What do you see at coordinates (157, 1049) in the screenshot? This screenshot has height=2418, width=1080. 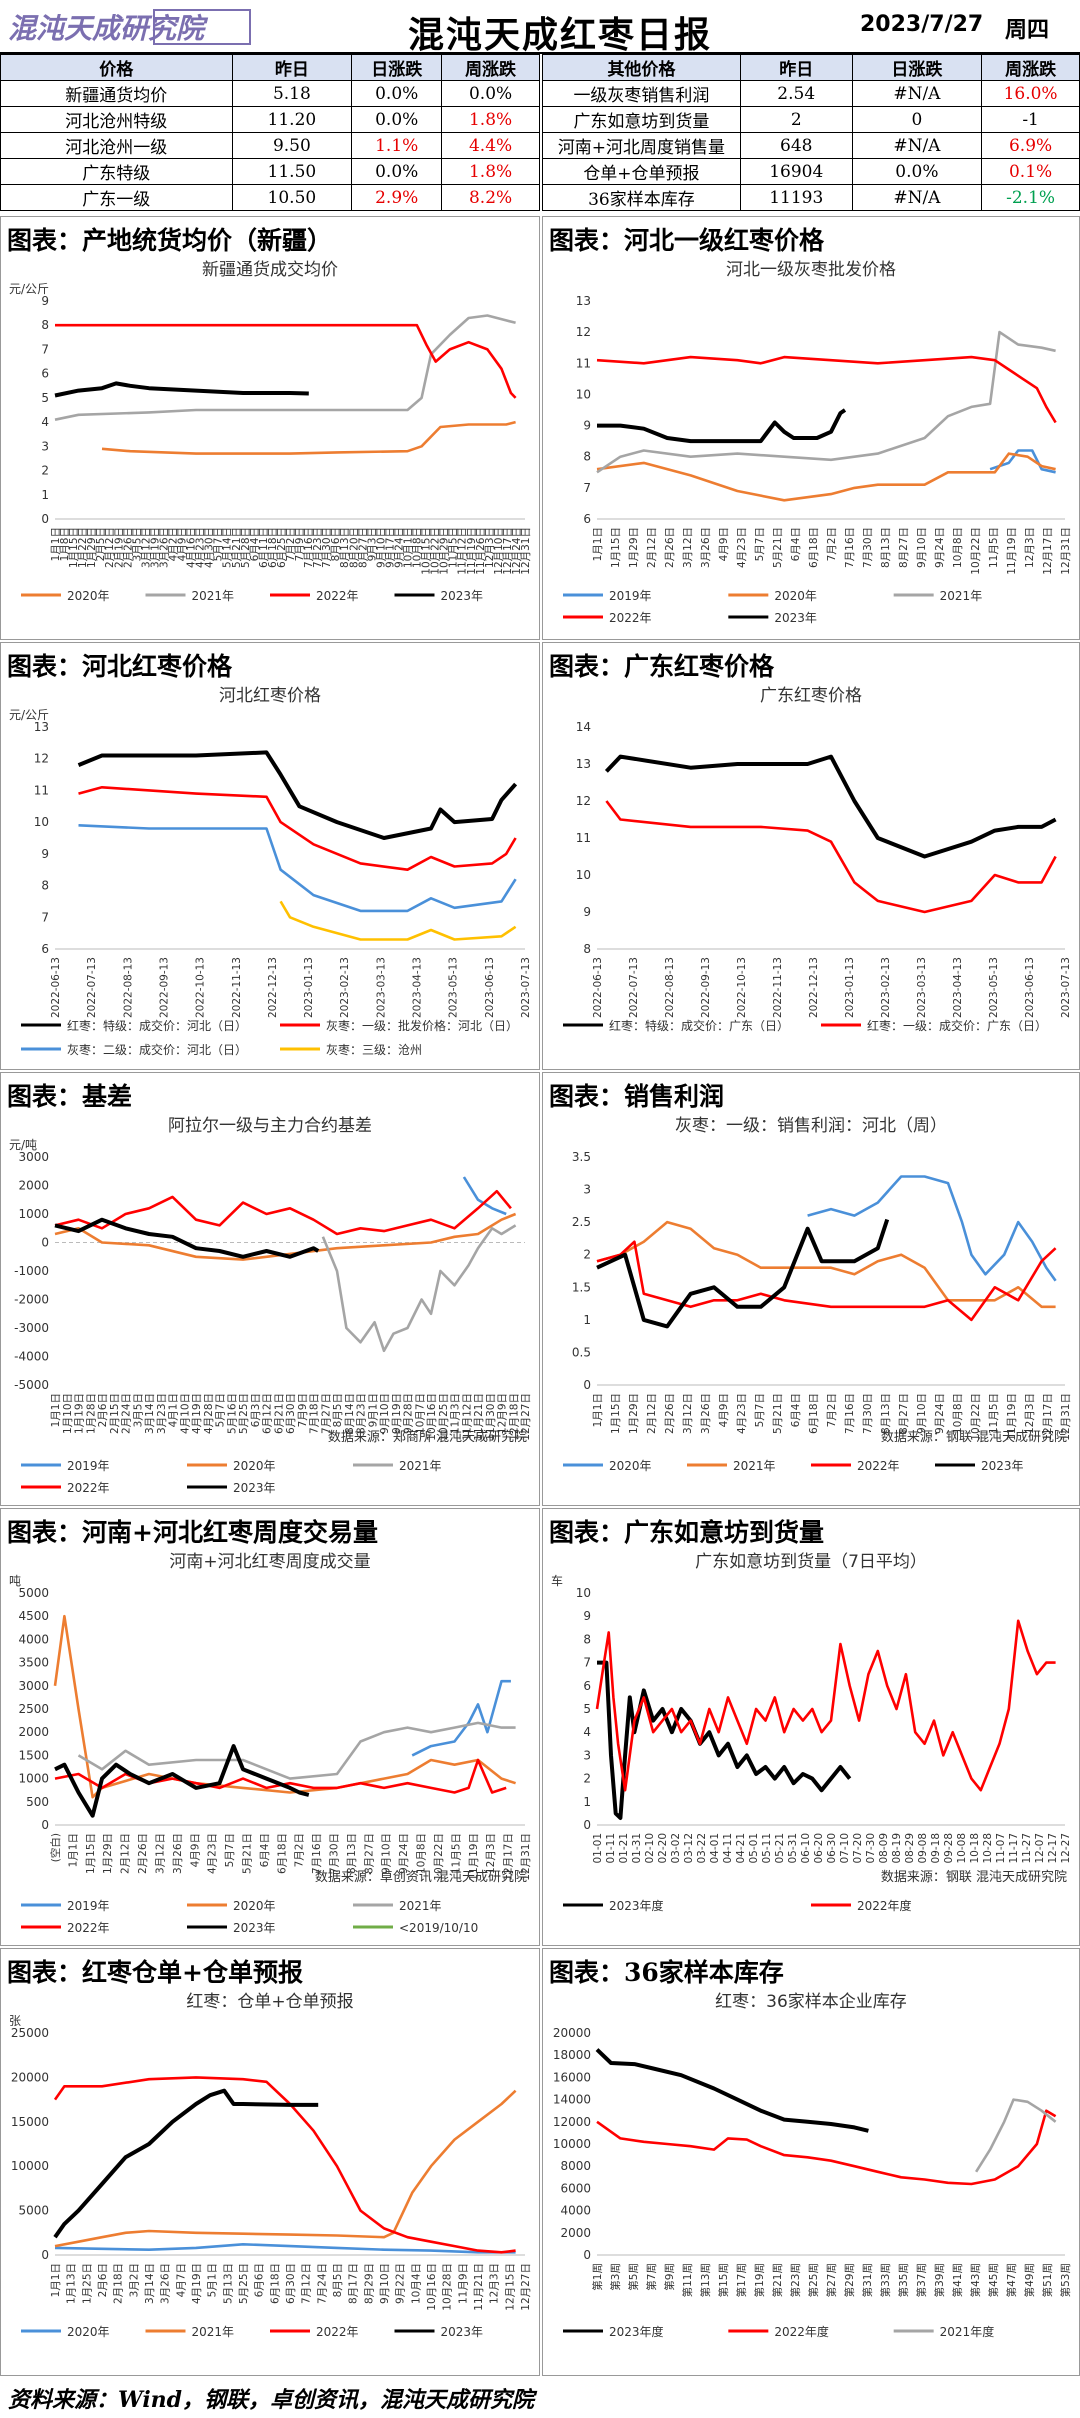 I see `legend-label: 灰枣：二级：成交价：河北（日）` at bounding box center [157, 1049].